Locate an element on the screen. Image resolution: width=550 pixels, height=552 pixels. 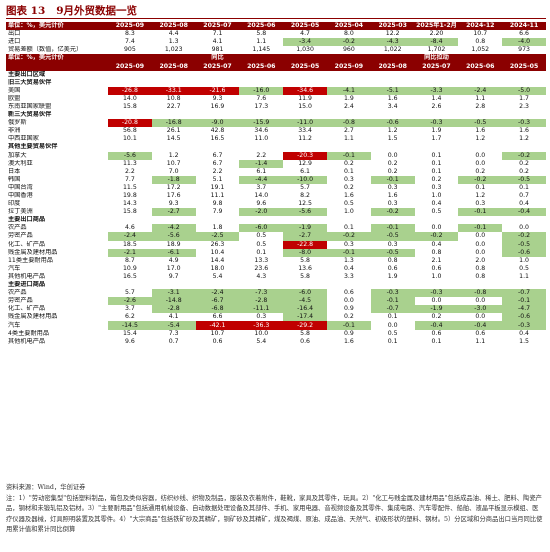
table-cell: 6.6 is located at coordinates (524, 34).